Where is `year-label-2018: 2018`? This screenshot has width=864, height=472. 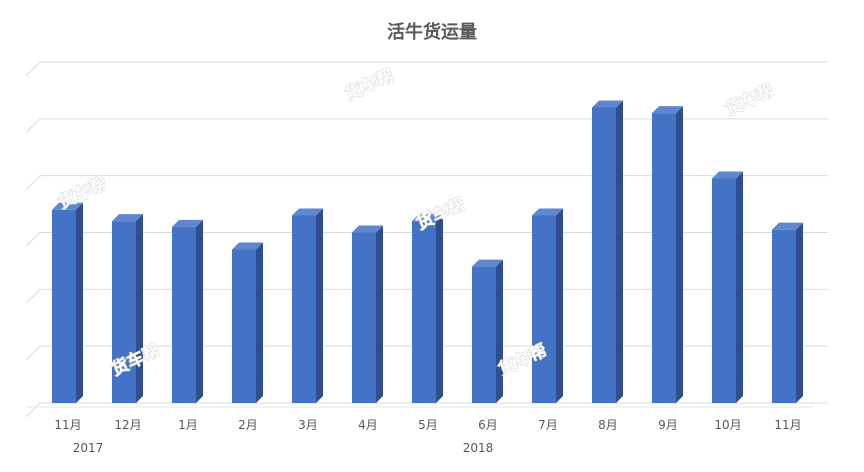 year-label-2018: 2018 is located at coordinates (478, 448).